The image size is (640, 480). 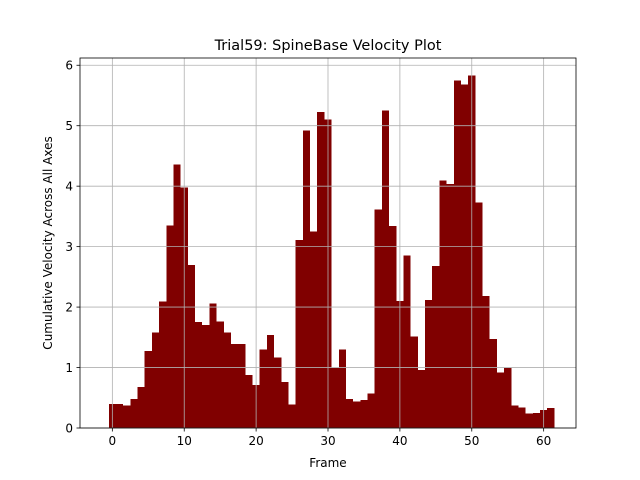 I want to click on y-tick-label: 4, so click(x=69, y=186).